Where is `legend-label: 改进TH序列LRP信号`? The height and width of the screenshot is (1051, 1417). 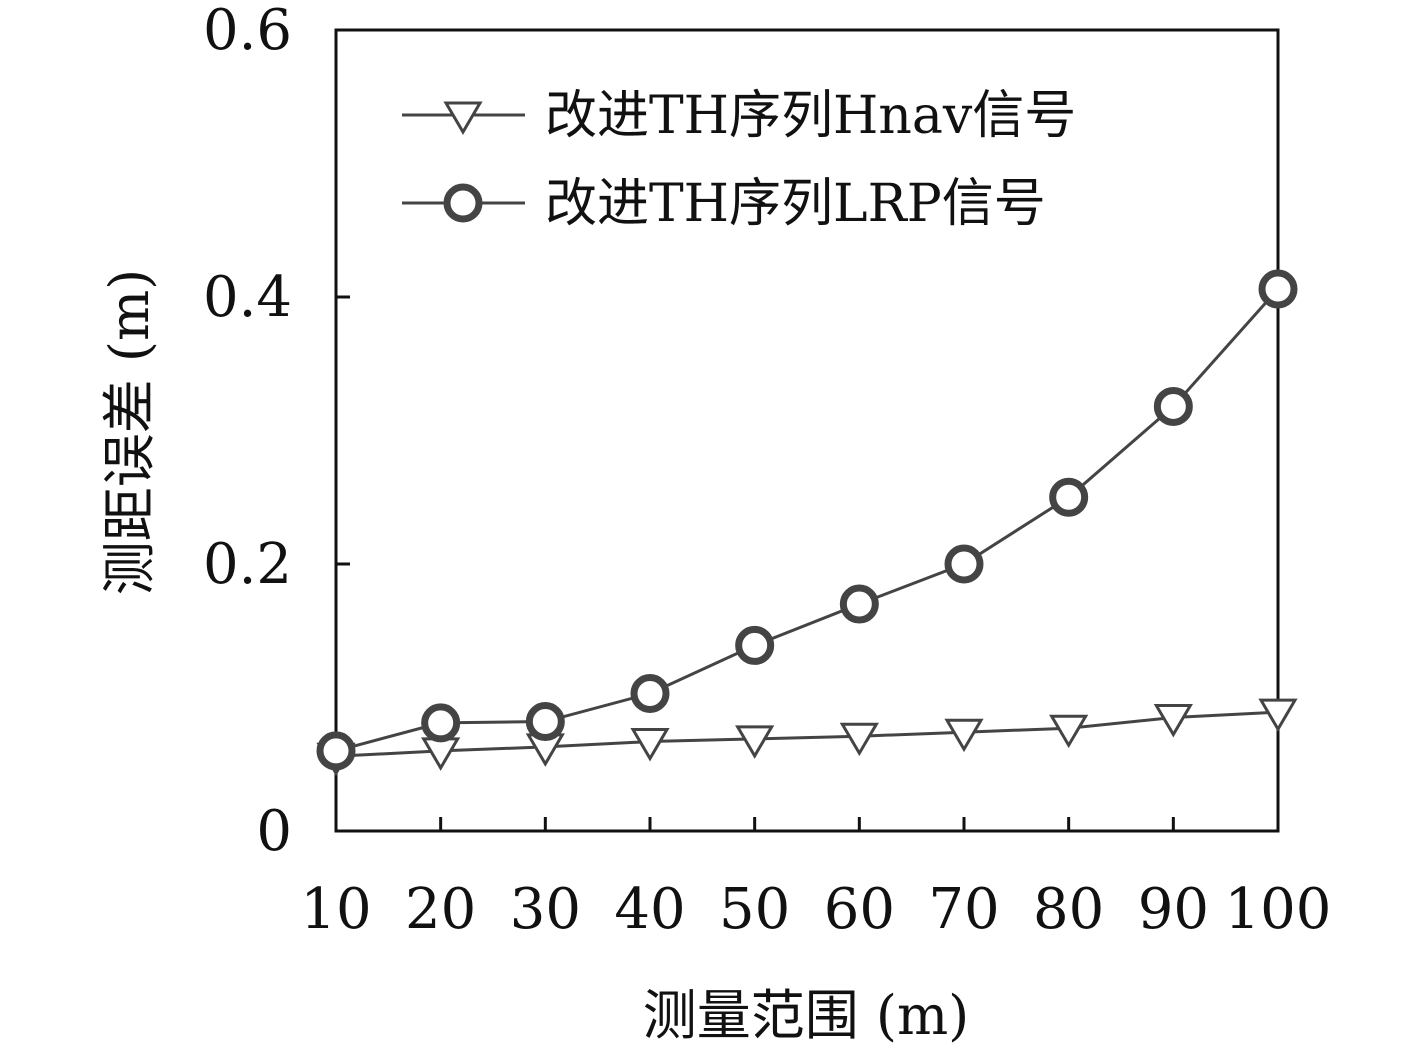 legend-label: 改进TH序列LRP信号 is located at coordinates (795, 204).